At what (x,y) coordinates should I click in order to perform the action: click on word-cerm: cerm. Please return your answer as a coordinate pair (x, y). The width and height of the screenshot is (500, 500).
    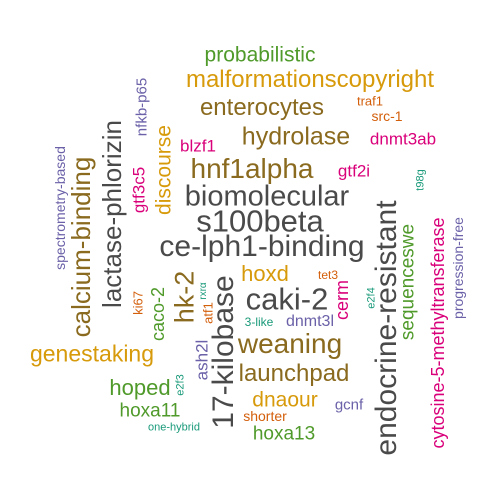
    Looking at the image, I should click on (342, 300).